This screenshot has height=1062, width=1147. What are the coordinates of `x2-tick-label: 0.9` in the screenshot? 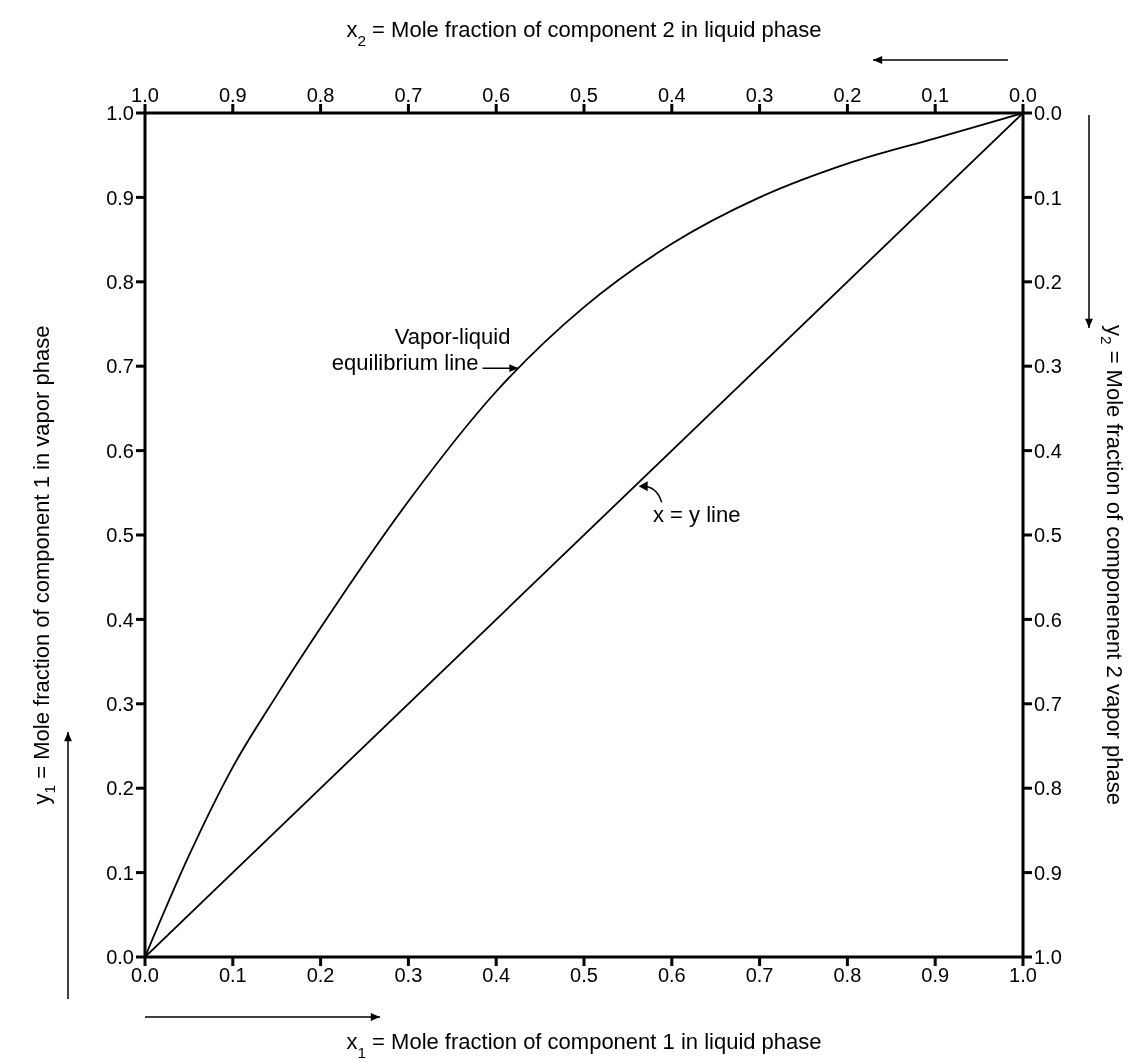 It's located at (232, 95).